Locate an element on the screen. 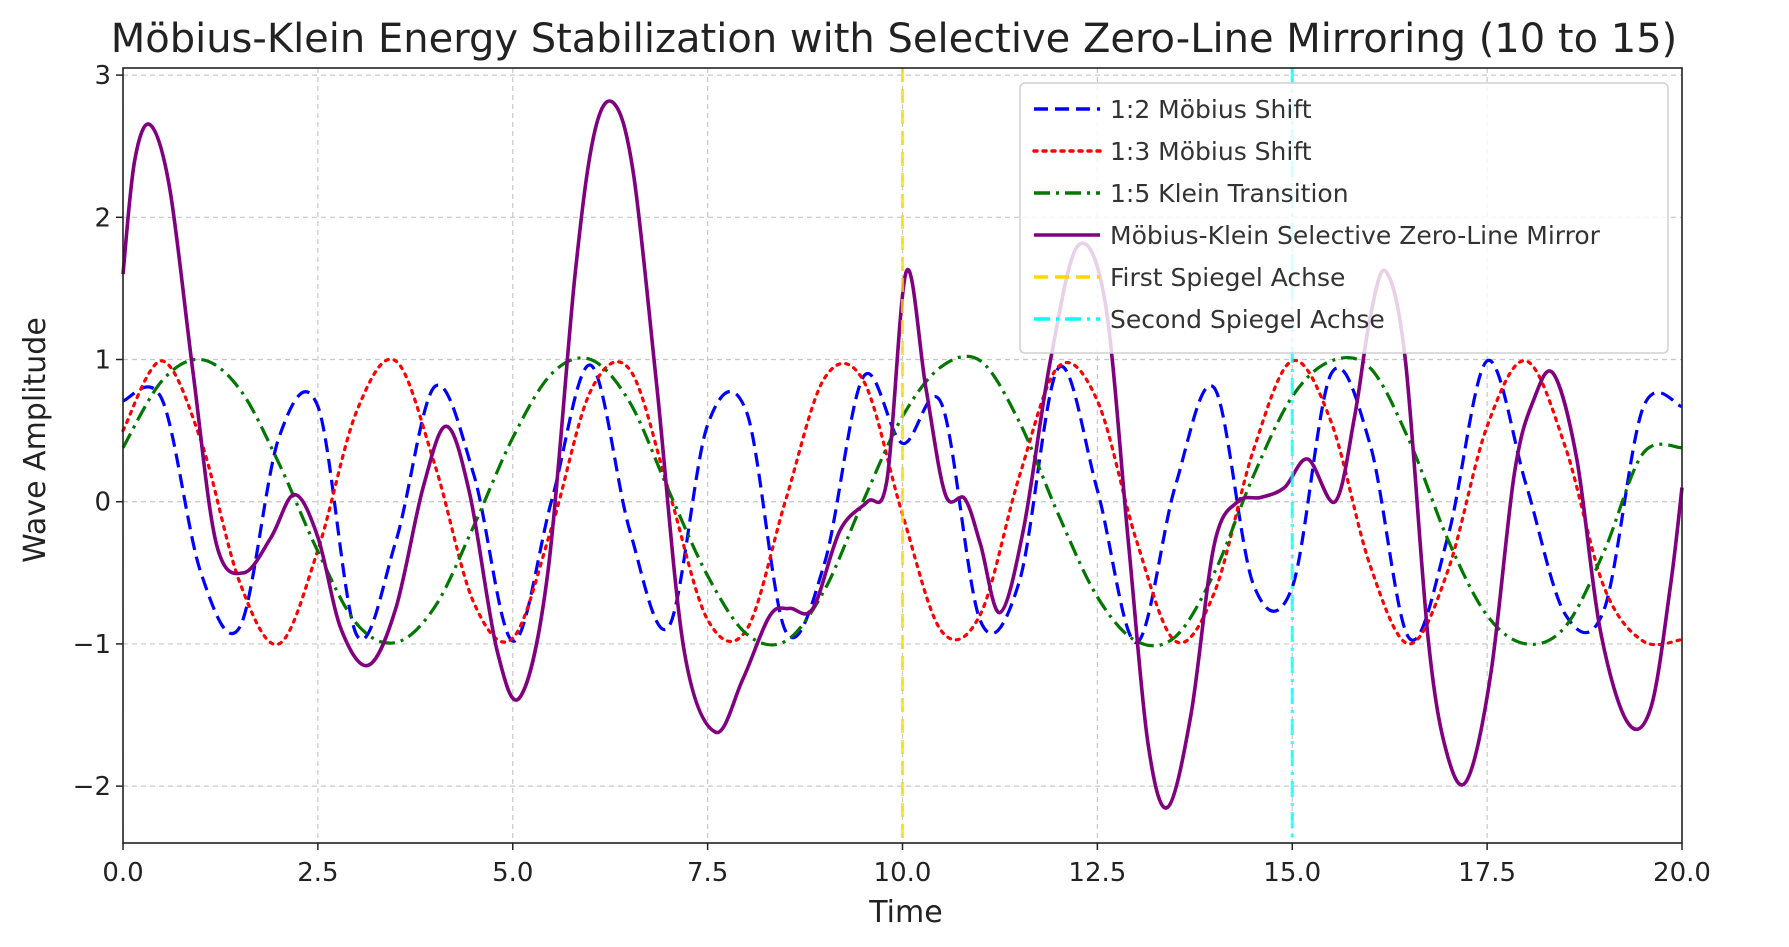 The width and height of the screenshot is (1789, 947). y-tick-label: −1 is located at coordinates (92, 645).